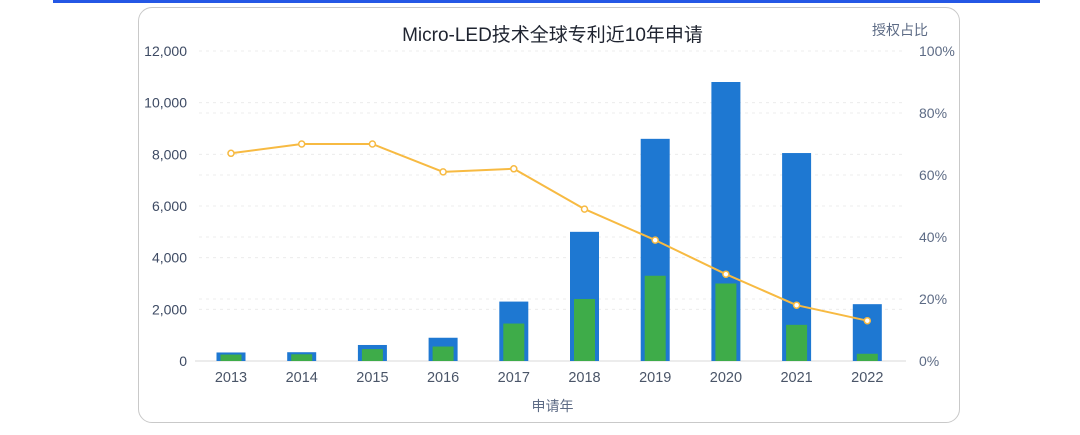 This screenshot has height=435, width=1080. What do you see at coordinates (302, 378) in the screenshot?
I see `x-axis-tick: 2014` at bounding box center [302, 378].